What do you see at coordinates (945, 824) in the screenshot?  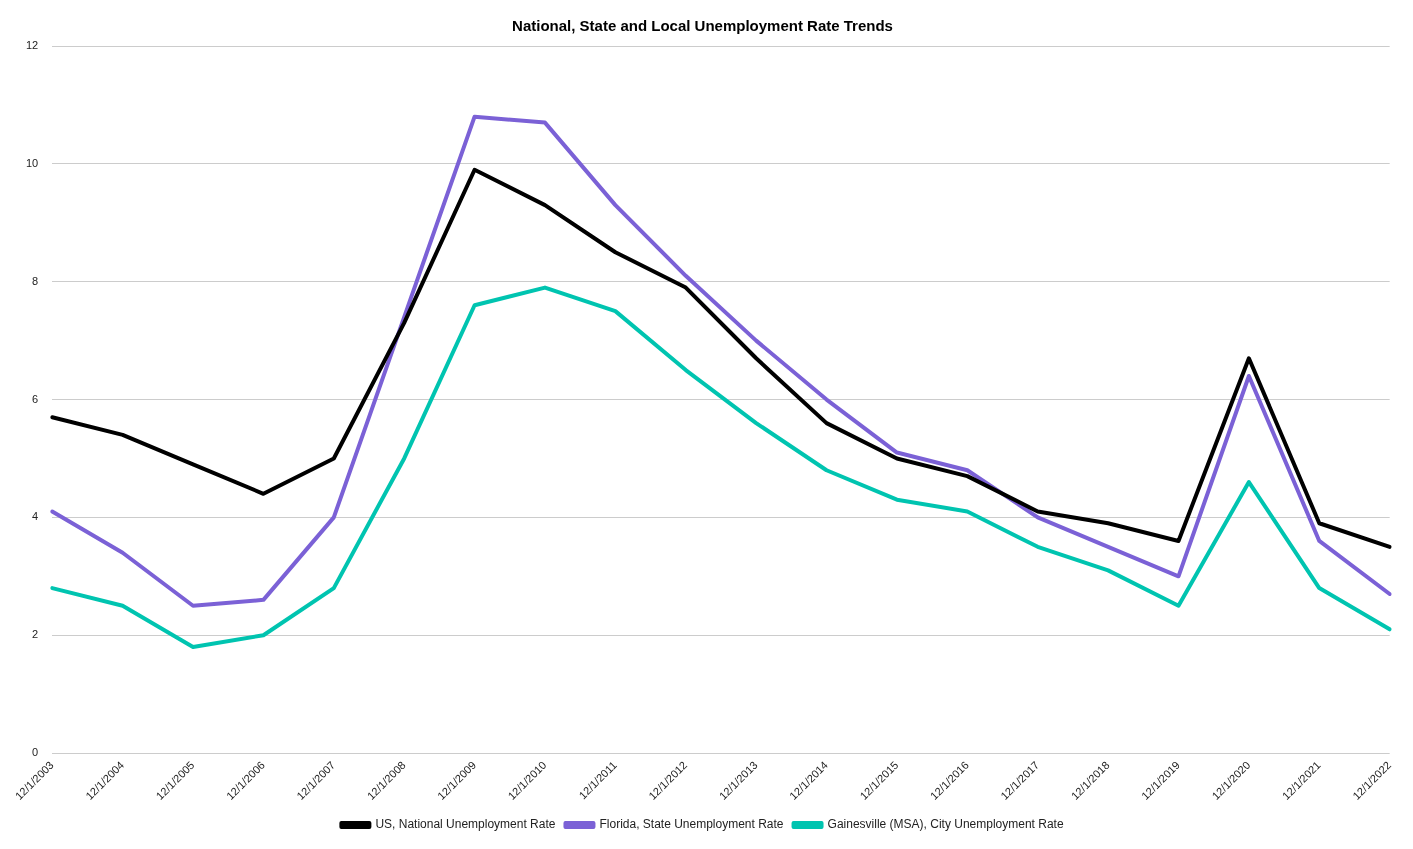 I see `legend-label: Gainesville (MSA), City Unemployment Rate` at bounding box center [945, 824].